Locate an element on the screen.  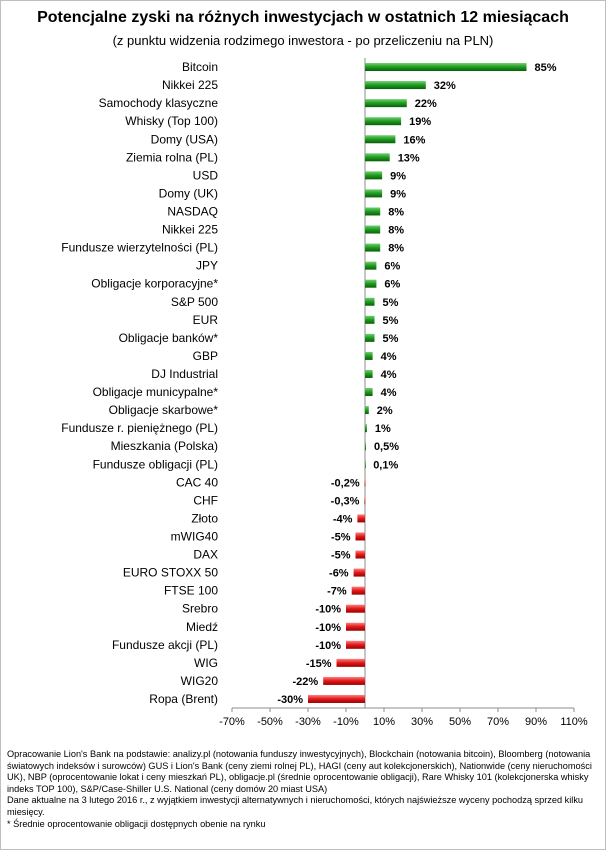
data-label: 9% is located at coordinates (398, 176).